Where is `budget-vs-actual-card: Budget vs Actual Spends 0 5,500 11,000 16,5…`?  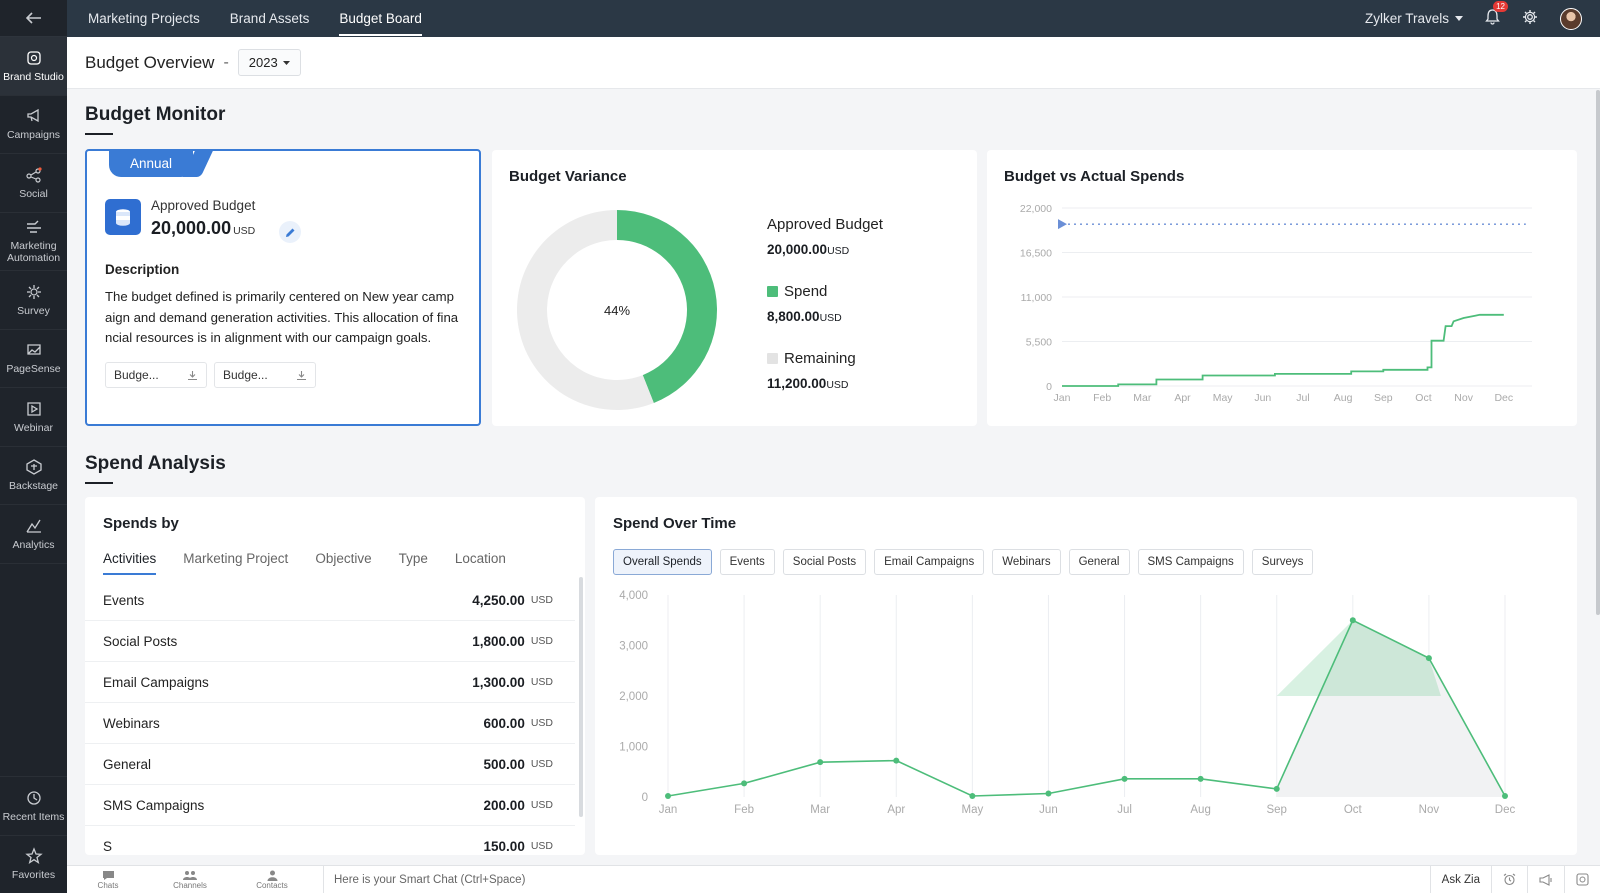 budget-vs-actual-card: Budget vs Actual Spends 0 5,500 11,000 16,5… is located at coordinates (1282, 288).